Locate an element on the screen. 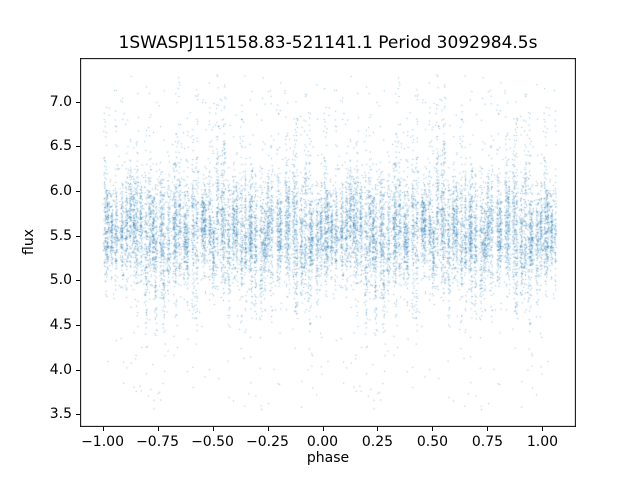  y-tick-label: 4.5 is located at coordinates (60, 325).